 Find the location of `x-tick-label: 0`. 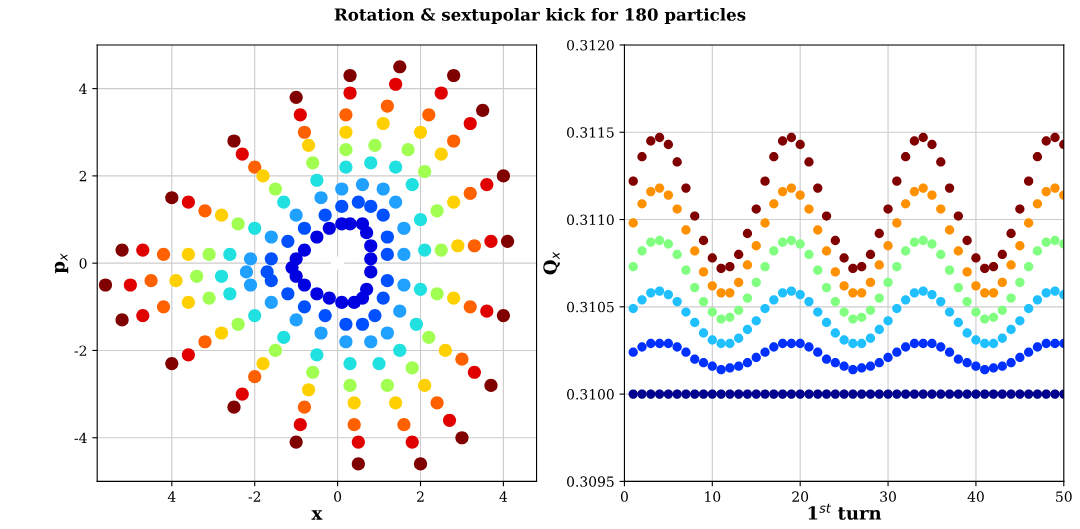

x-tick-label: 0 is located at coordinates (624, 496).